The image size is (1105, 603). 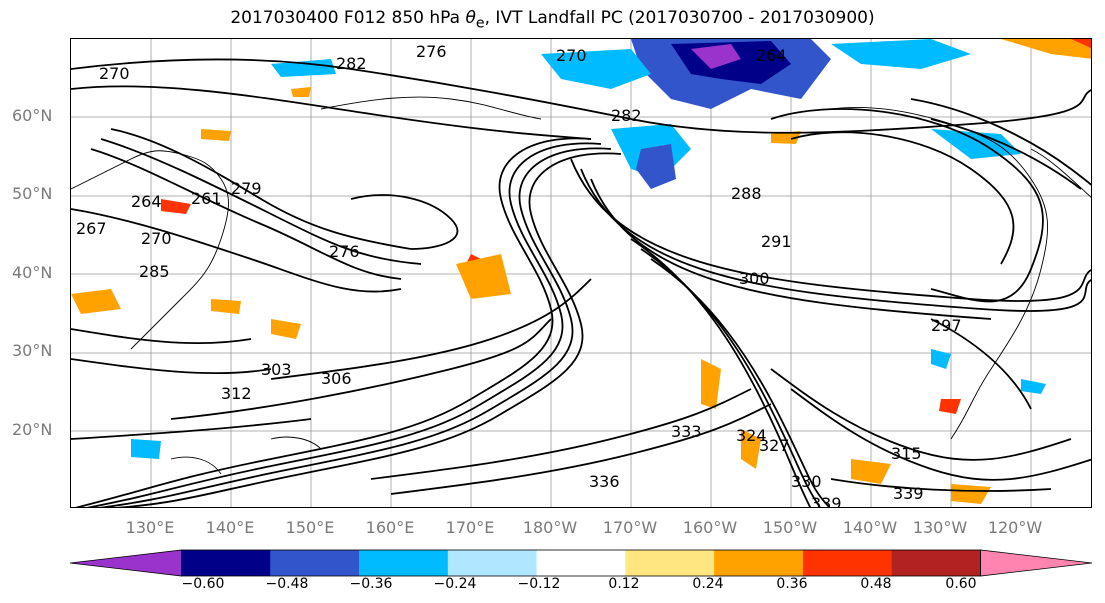 What do you see at coordinates (91, 228) in the screenshot?
I see `contour-label: 267` at bounding box center [91, 228].